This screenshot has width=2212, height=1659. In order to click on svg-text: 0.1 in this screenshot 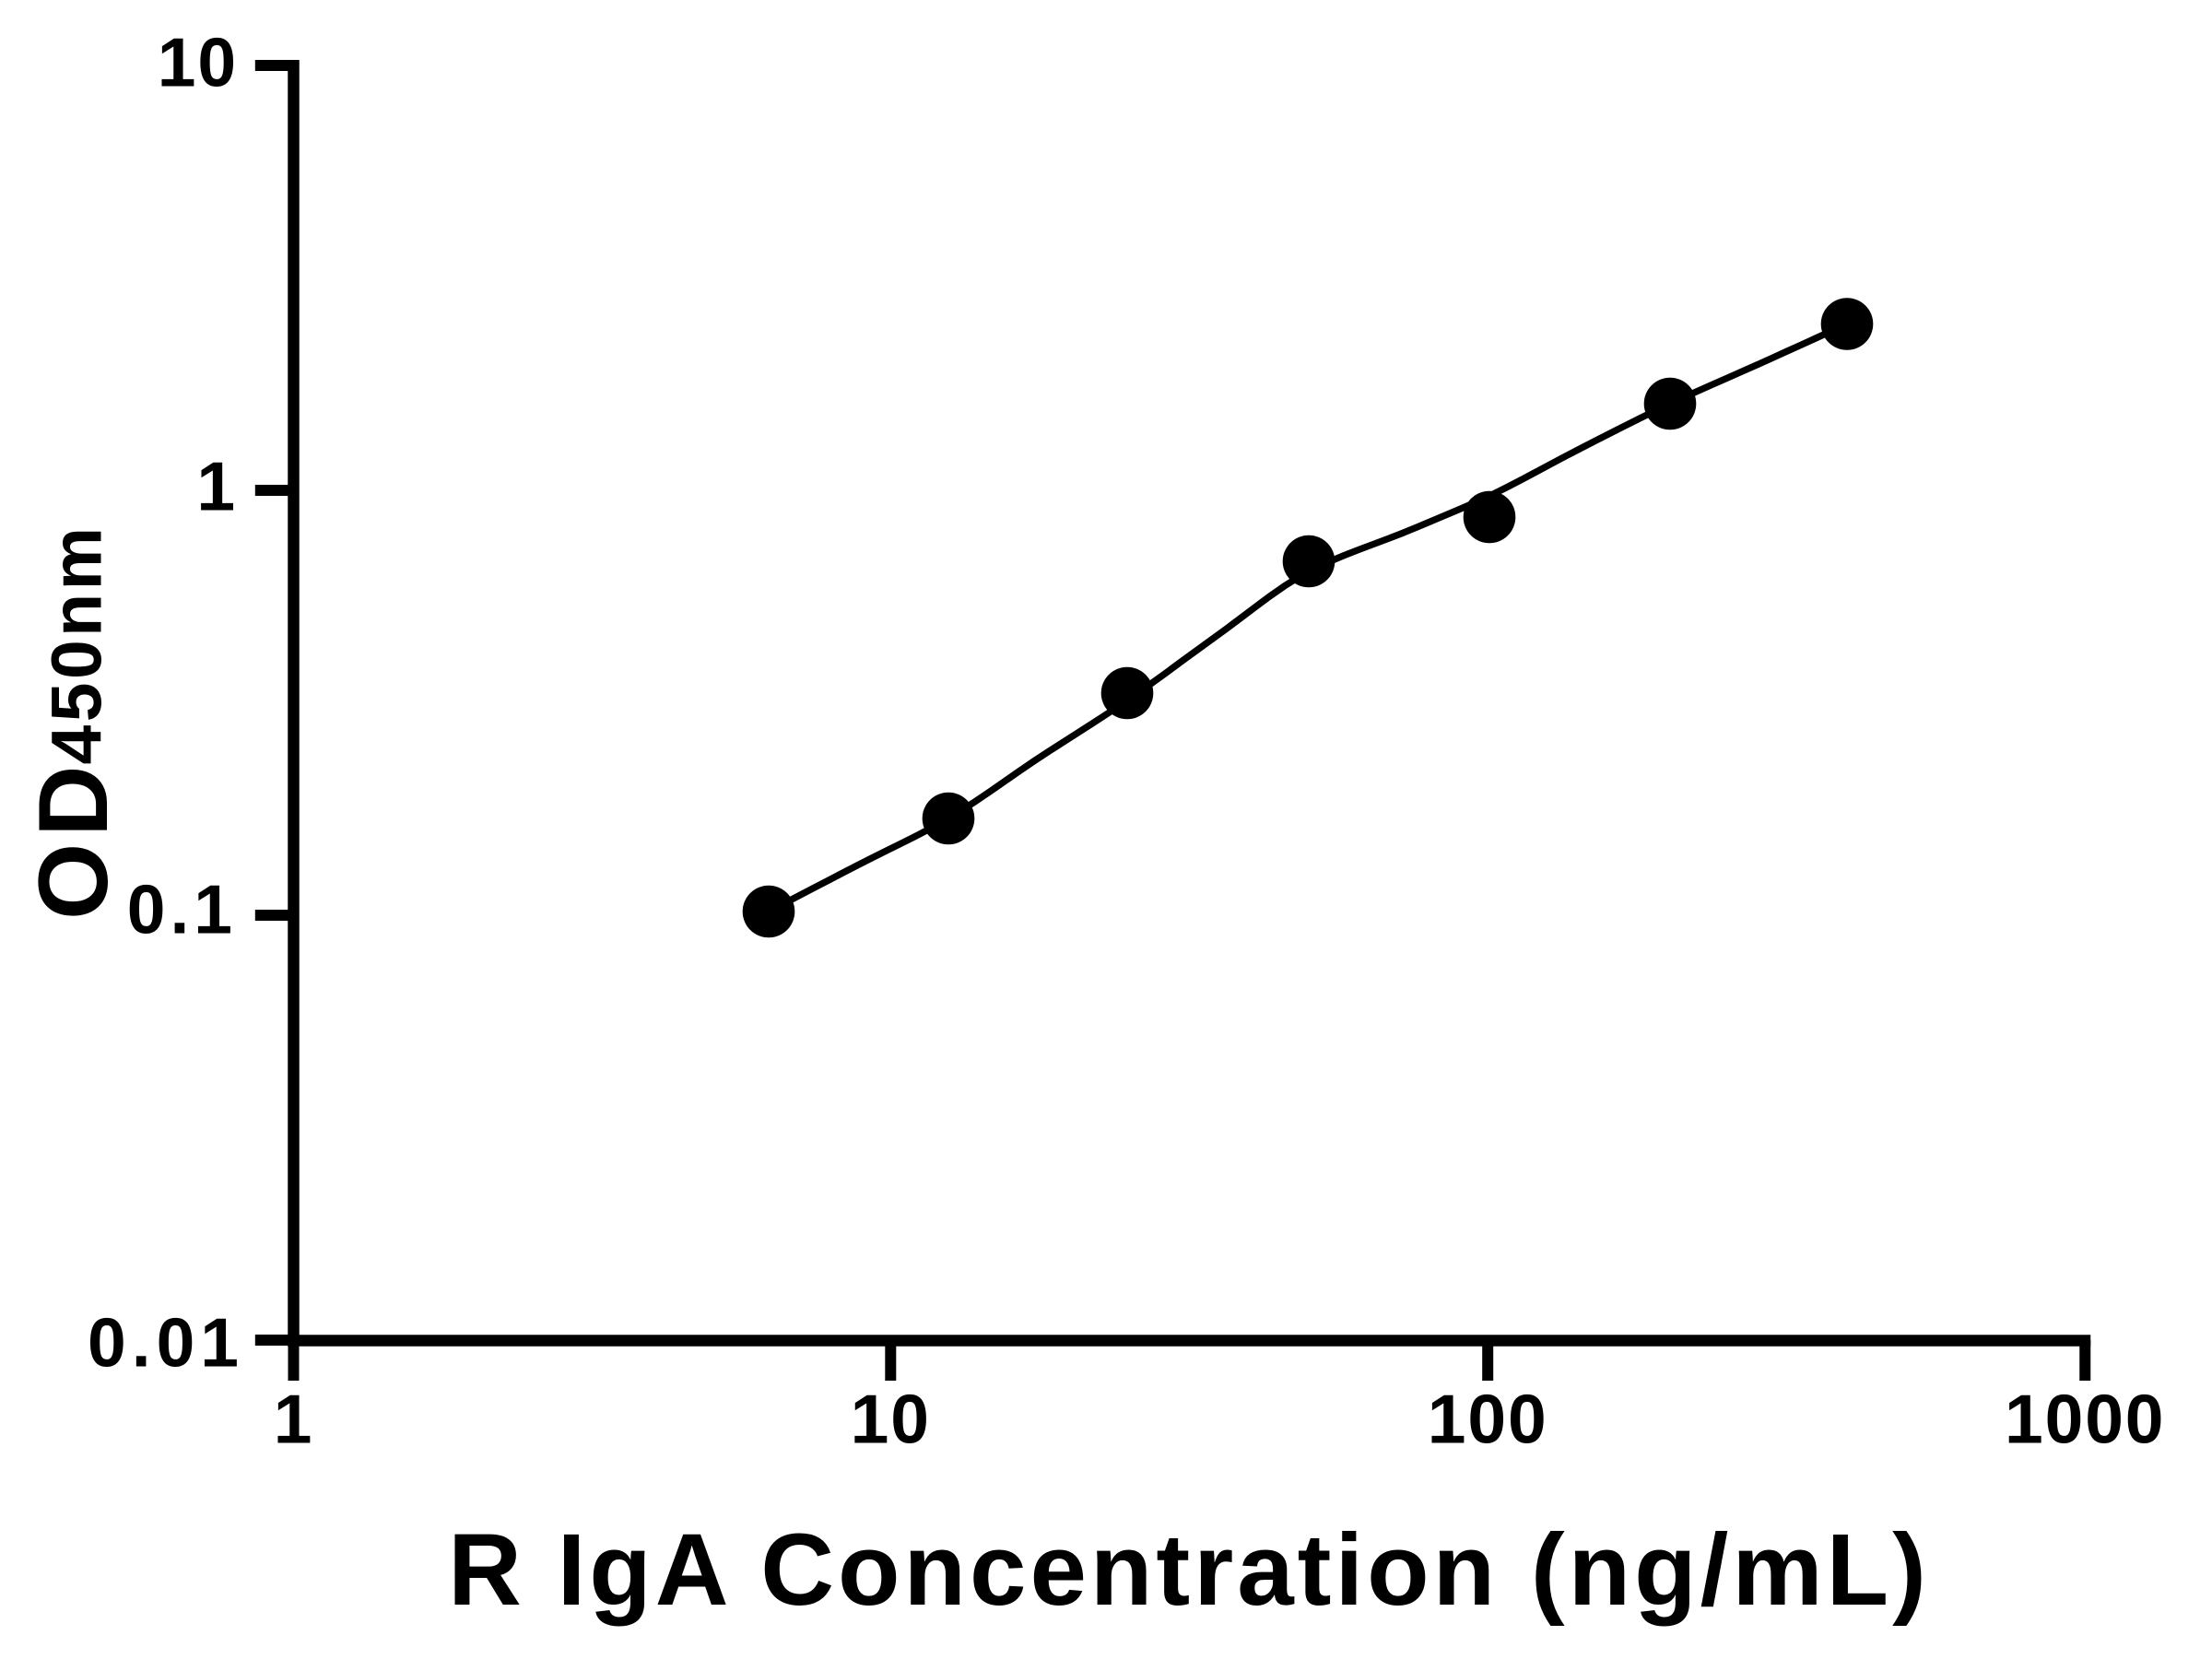, I will do `click(182, 909)`.